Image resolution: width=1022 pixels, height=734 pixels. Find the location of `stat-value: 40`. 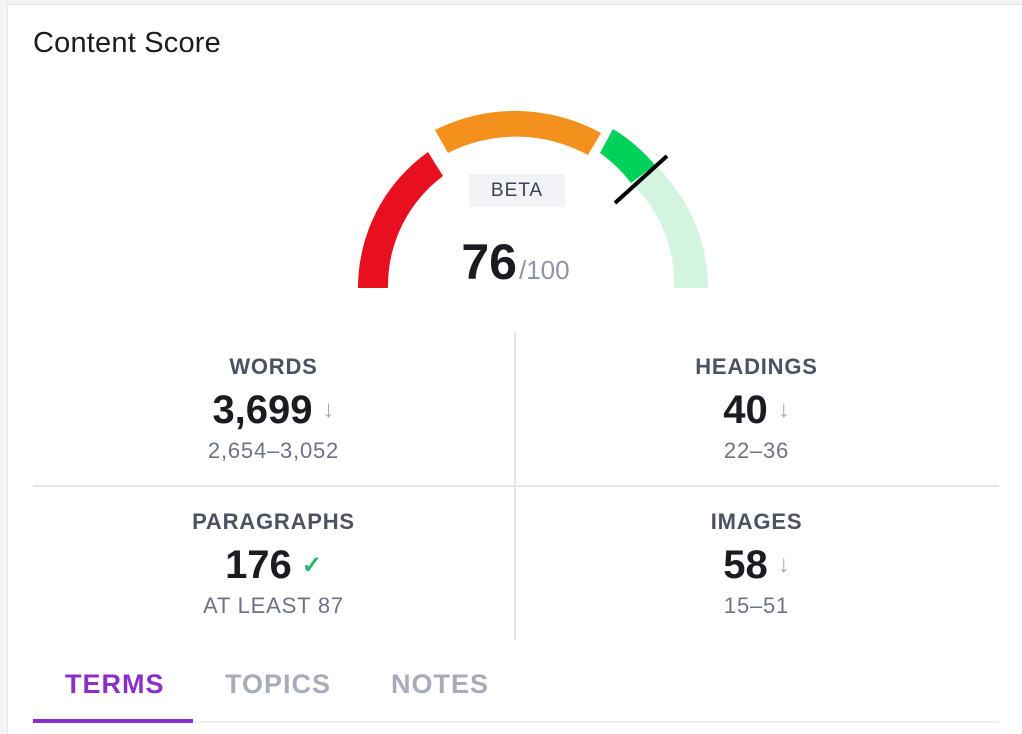

stat-value: 40 is located at coordinates (745, 409).